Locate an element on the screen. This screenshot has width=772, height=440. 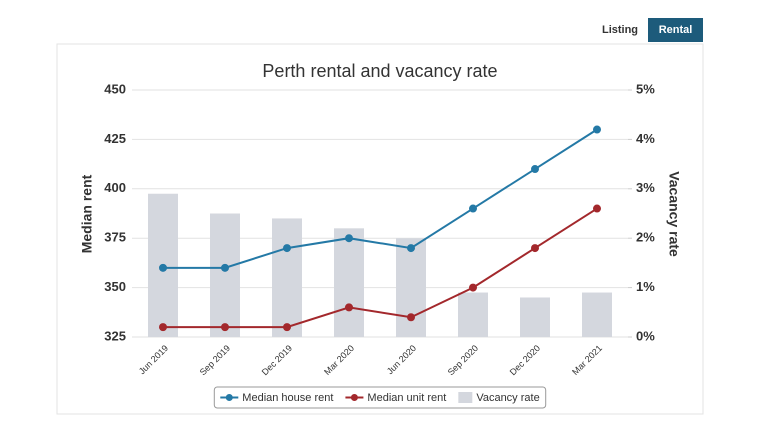
legend-item: Vacancy rate is located at coordinates (499, 398).